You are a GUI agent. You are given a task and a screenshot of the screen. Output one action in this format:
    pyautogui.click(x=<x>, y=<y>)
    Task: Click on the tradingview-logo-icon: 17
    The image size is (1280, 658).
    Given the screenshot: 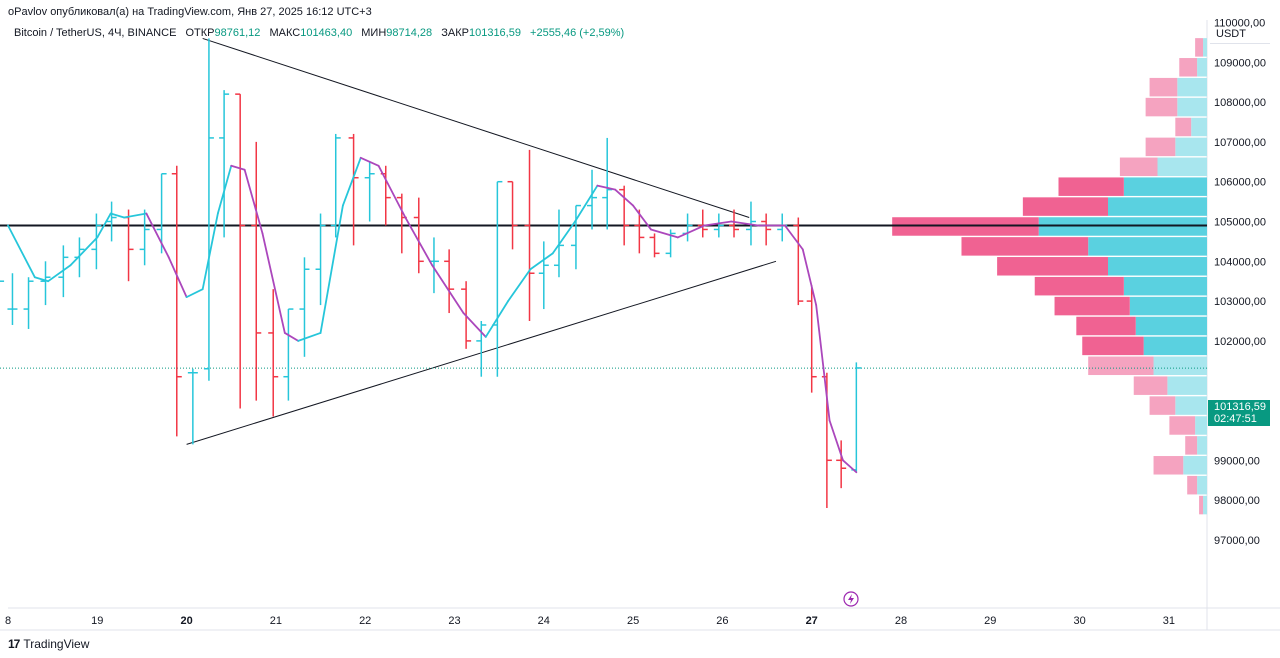 What is the action you would take?
    pyautogui.click(x=14, y=644)
    